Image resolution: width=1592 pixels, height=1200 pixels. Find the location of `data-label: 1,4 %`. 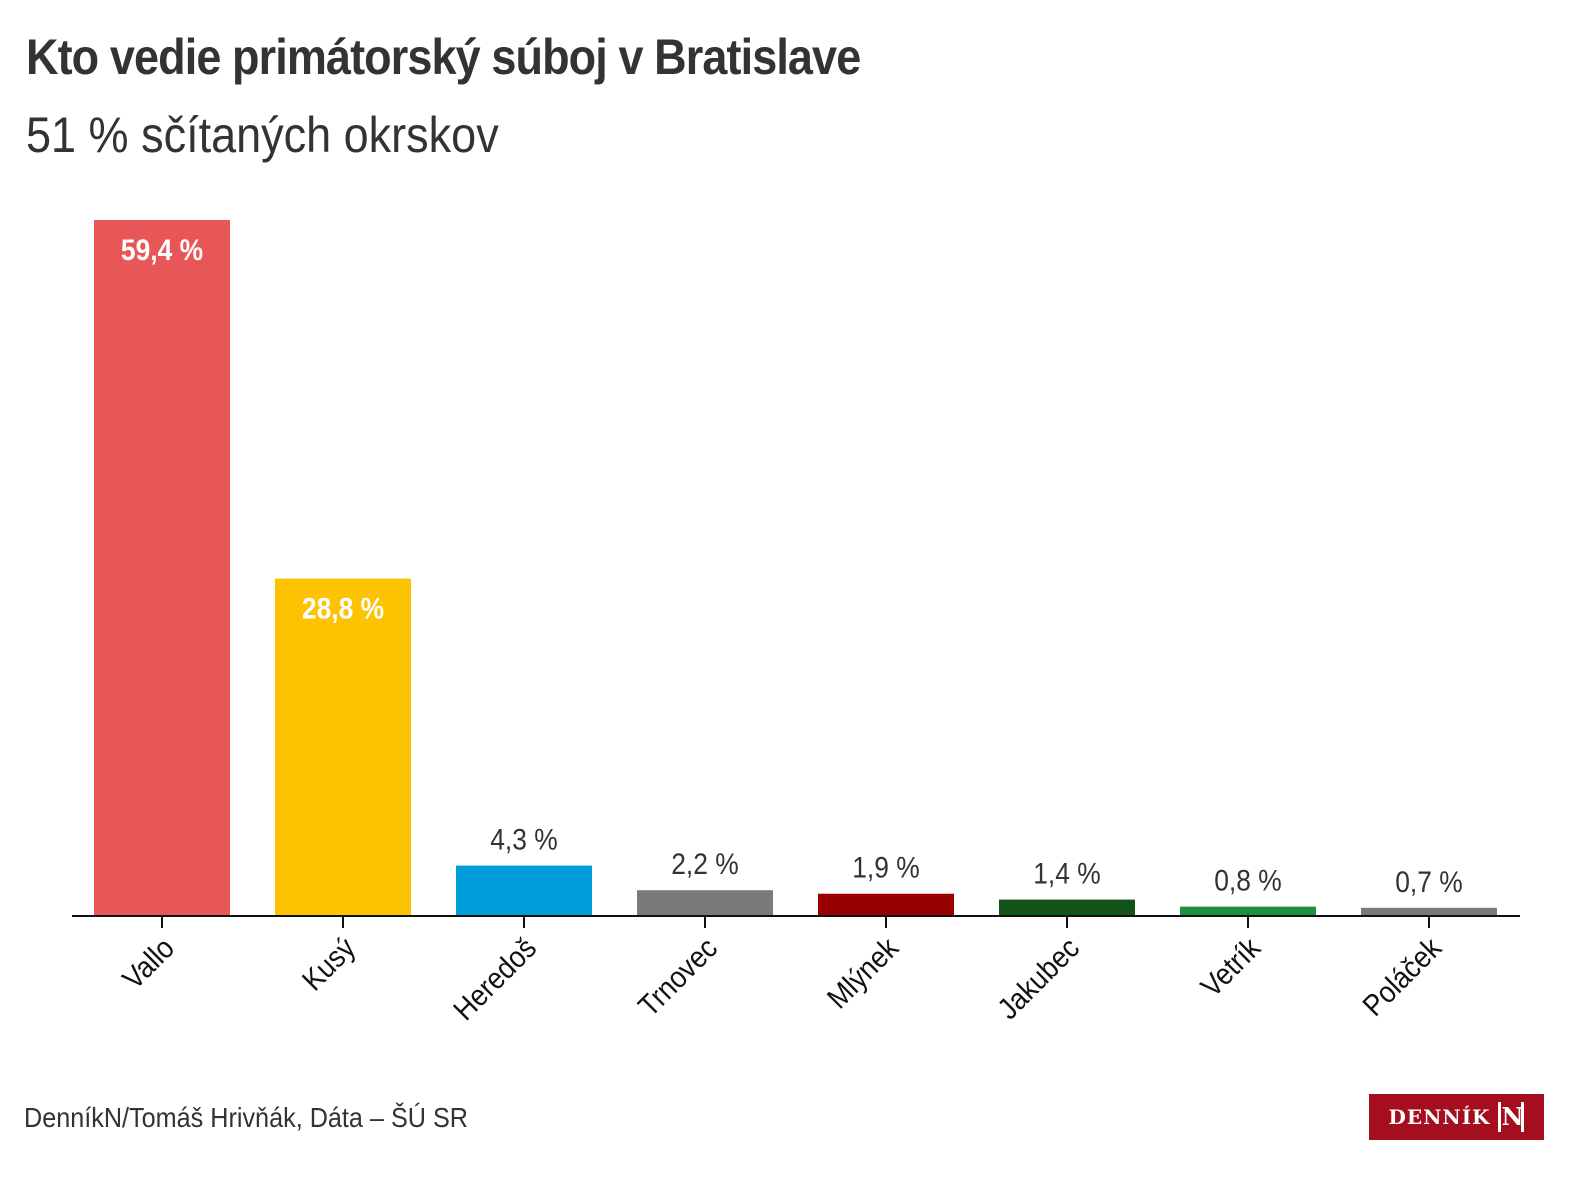

data-label: 1,4 % is located at coordinates (1067, 873).